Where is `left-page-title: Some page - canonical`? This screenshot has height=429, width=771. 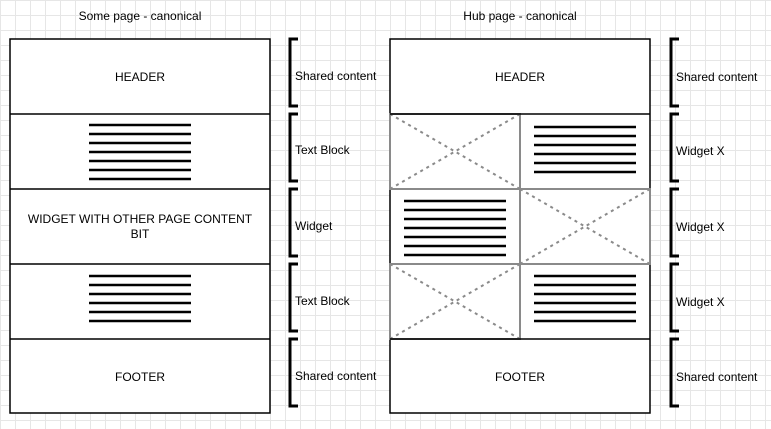 left-page-title: Some page - canonical is located at coordinates (140, 16).